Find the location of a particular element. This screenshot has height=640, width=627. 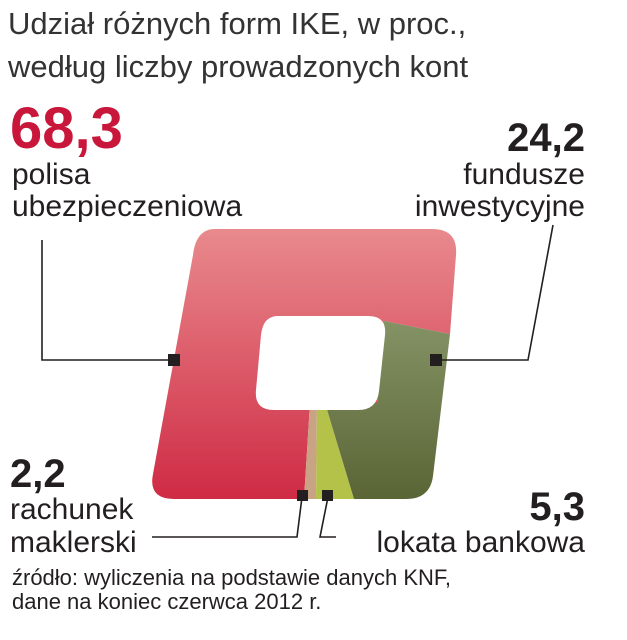

leader-line-rachunek is located at coordinates (227, 517).